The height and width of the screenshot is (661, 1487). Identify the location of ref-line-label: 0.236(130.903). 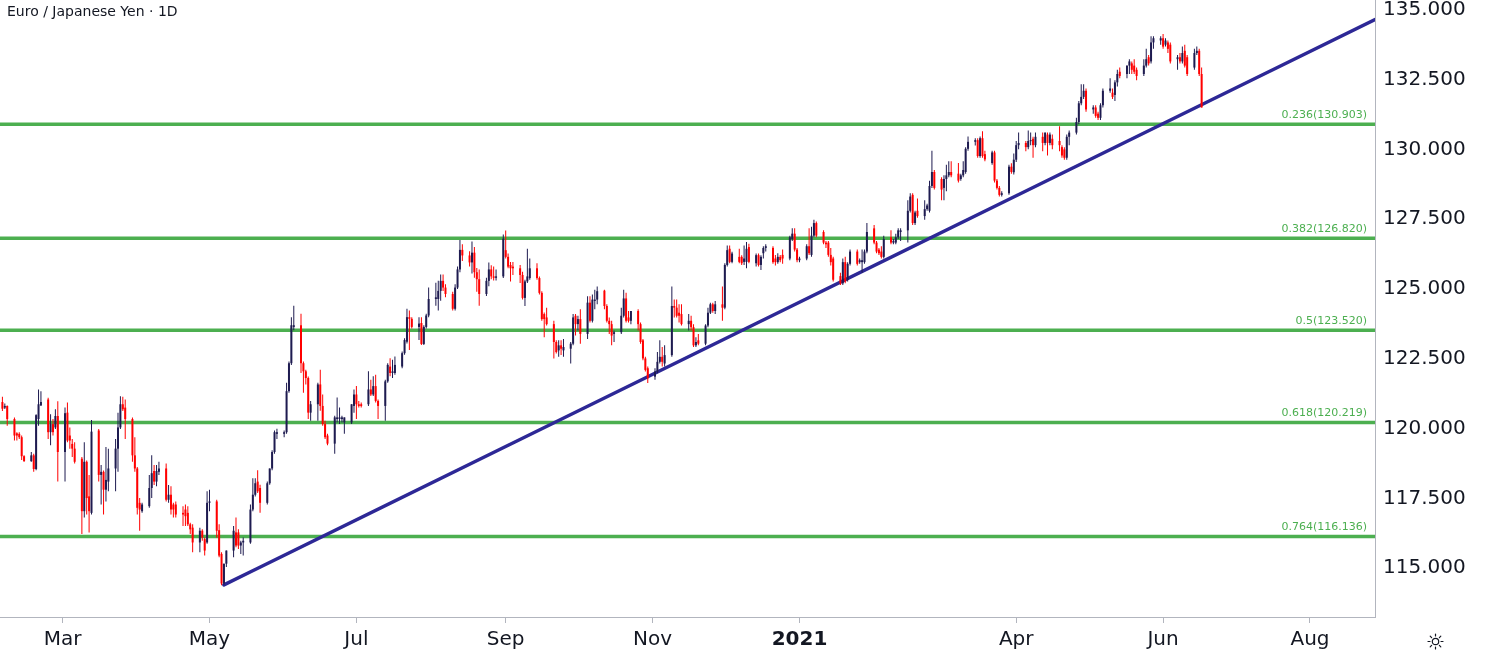
(1324, 114).